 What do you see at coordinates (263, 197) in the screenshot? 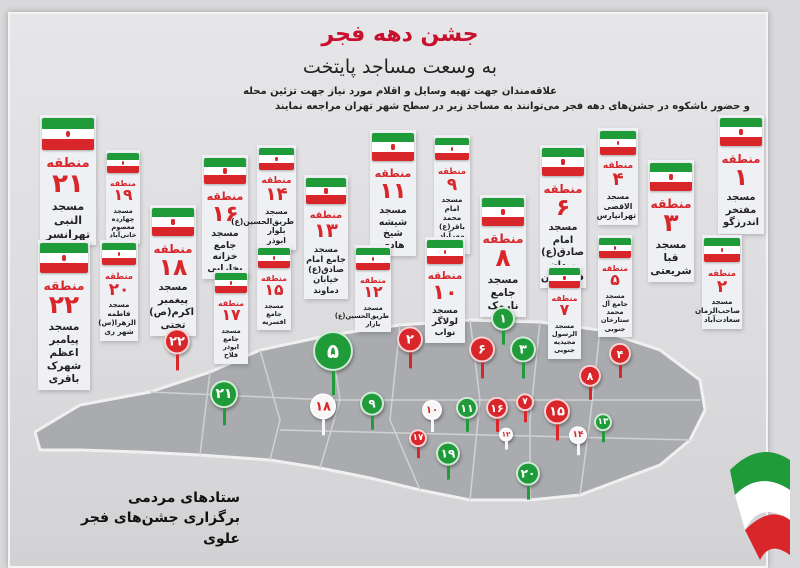
I see `zone-card-3: منطقه ۱۴ مسجد طریق‌الحسین(ع) بلوار ابوذر` at bounding box center [263, 197].